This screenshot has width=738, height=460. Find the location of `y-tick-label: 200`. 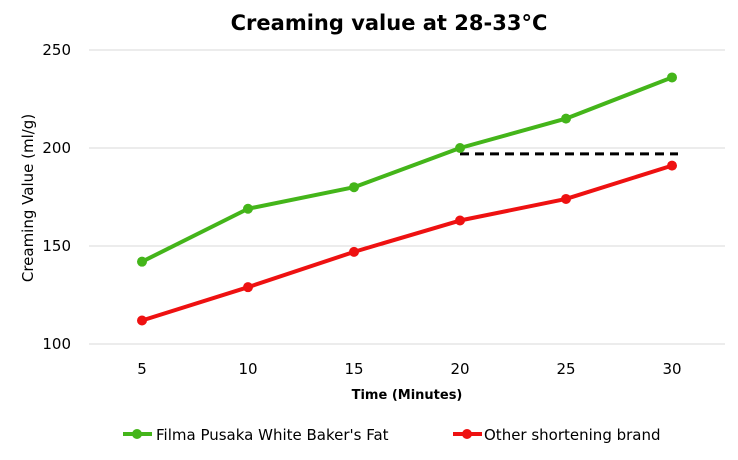

y-tick-label: 200 is located at coordinates (56, 148).